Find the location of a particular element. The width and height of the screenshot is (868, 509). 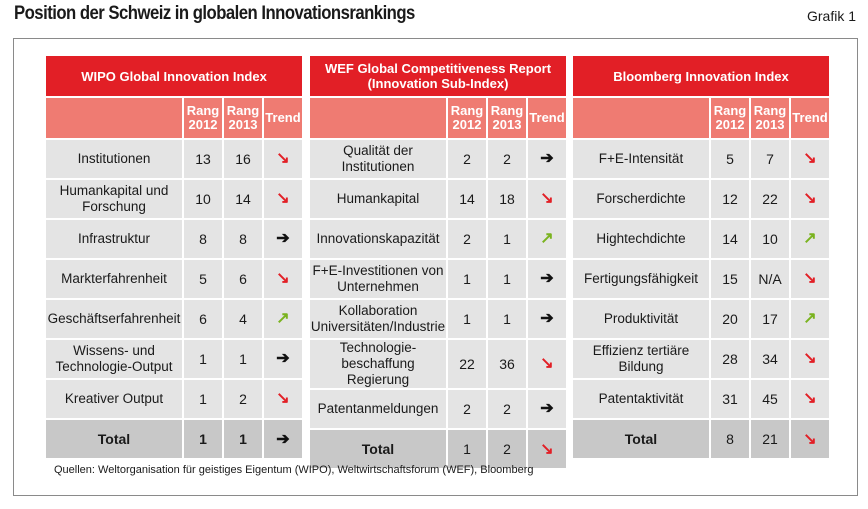

rank-2012-value: 20 is located at coordinates (730, 319).